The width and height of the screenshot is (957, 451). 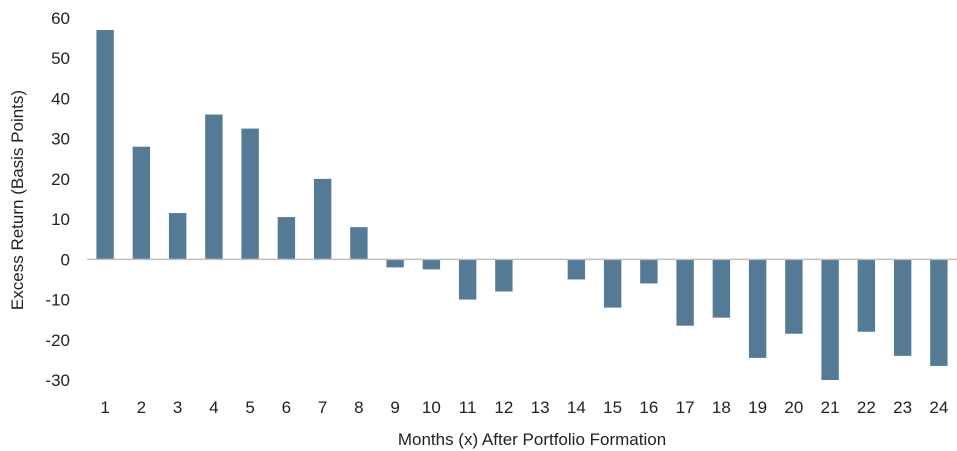 What do you see at coordinates (532, 439) in the screenshot?
I see `x-axis-title: Months (x) After Portfolio Formation` at bounding box center [532, 439].